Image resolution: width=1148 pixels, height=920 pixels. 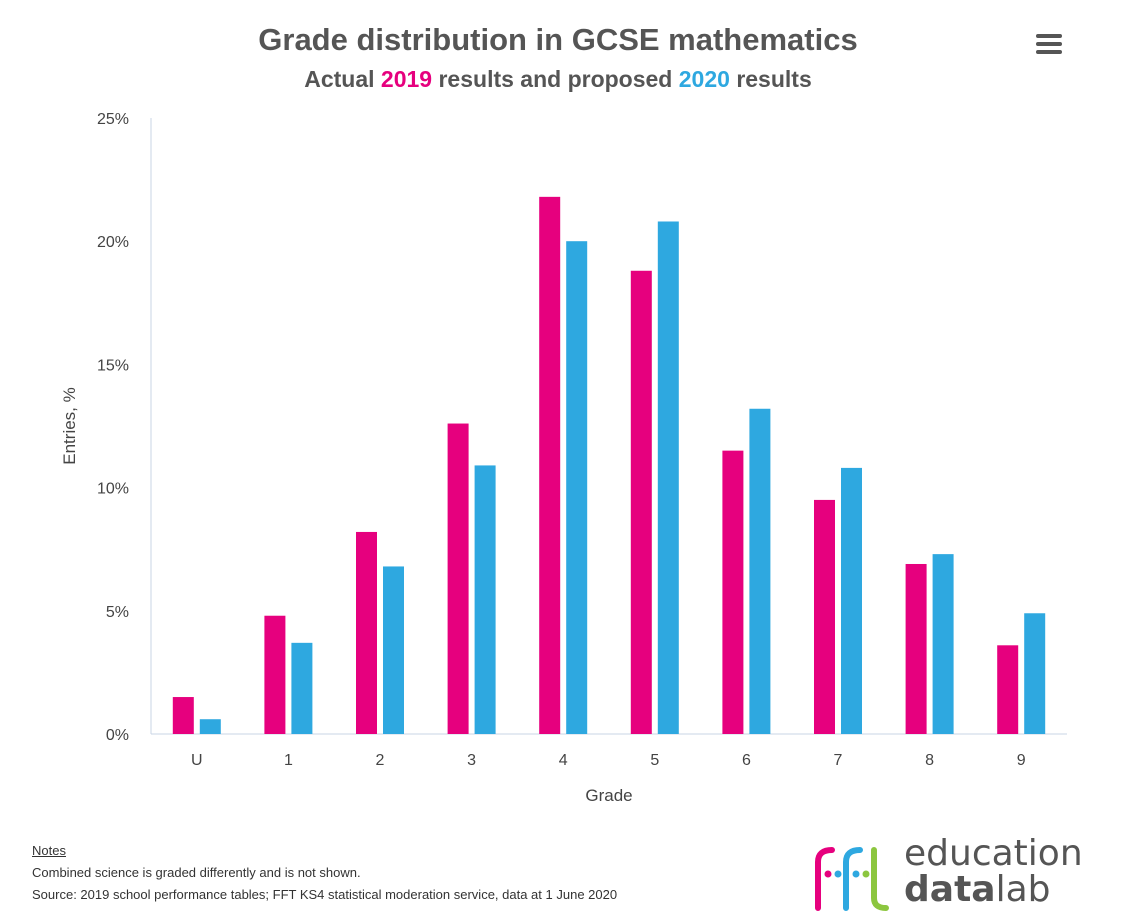 What do you see at coordinates (929, 760) in the screenshot?
I see `x-tick-label: 8` at bounding box center [929, 760].